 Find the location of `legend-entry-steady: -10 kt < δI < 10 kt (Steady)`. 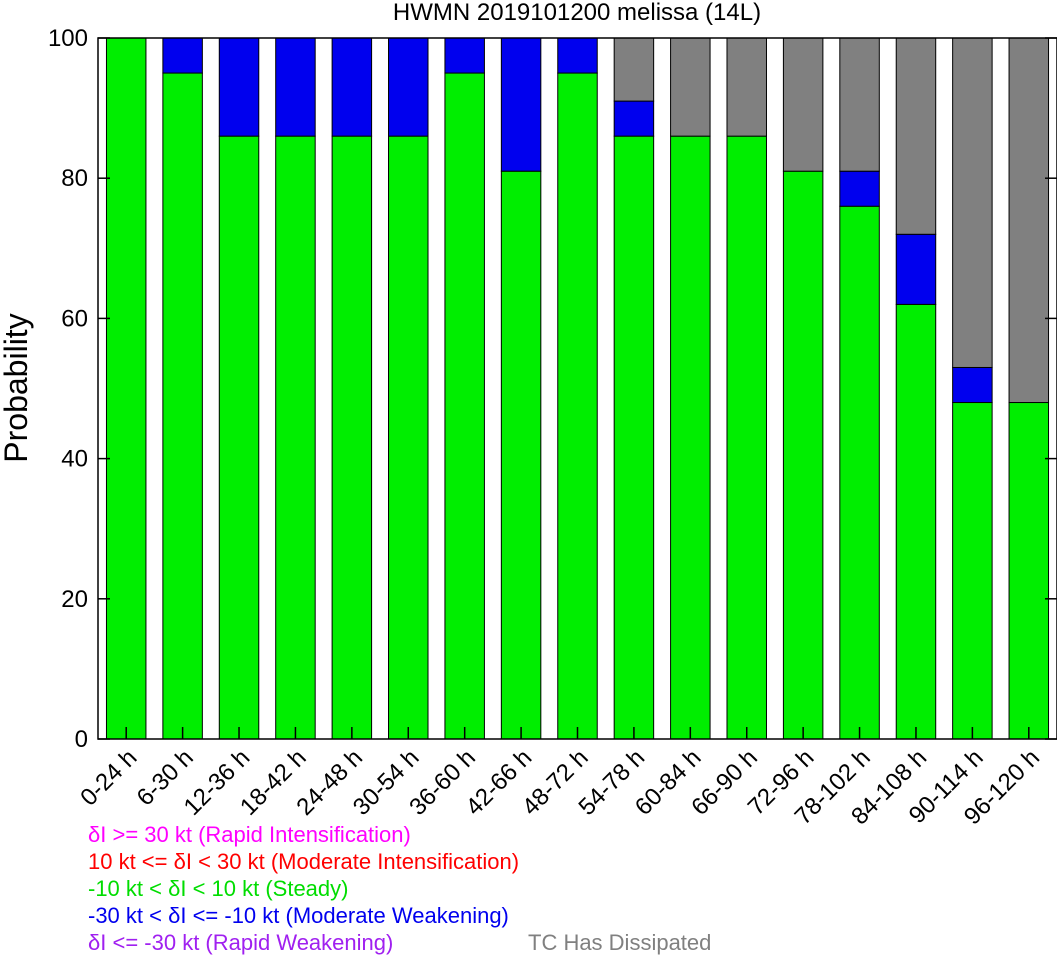

legend-entry-steady: -10 kt < δI < 10 kt (Steady) is located at coordinates (218, 889).